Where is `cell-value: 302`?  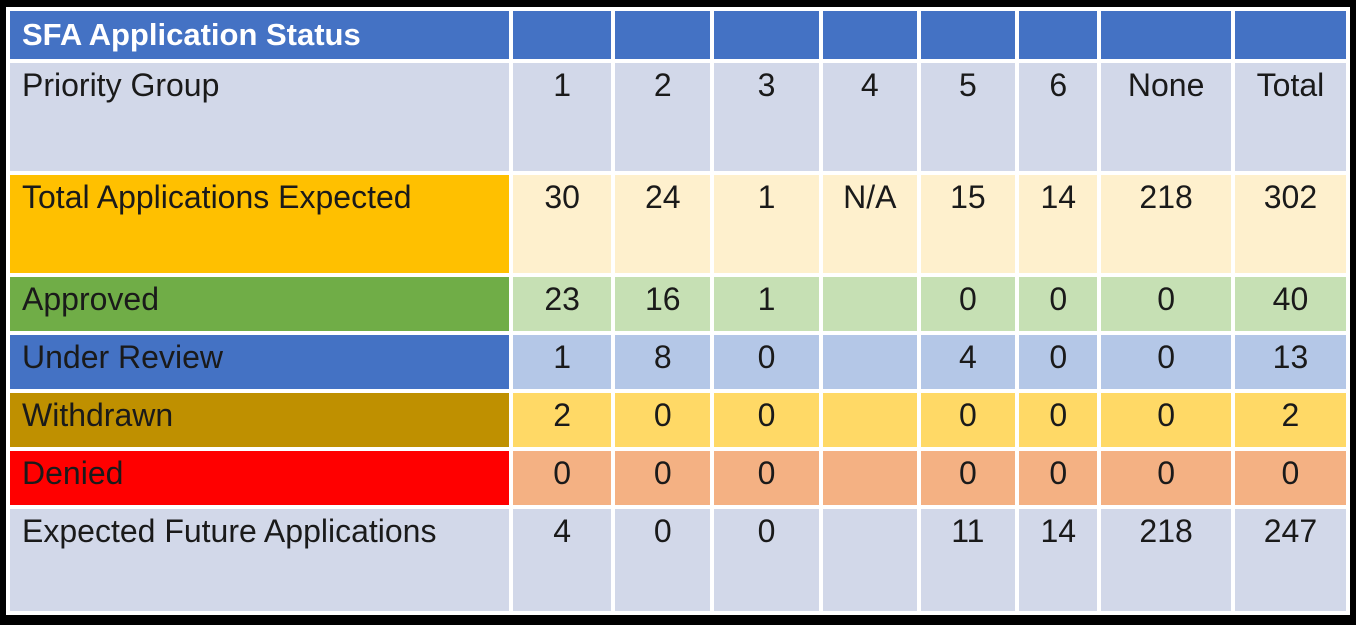
cell-value: 302 is located at coordinates (1290, 224).